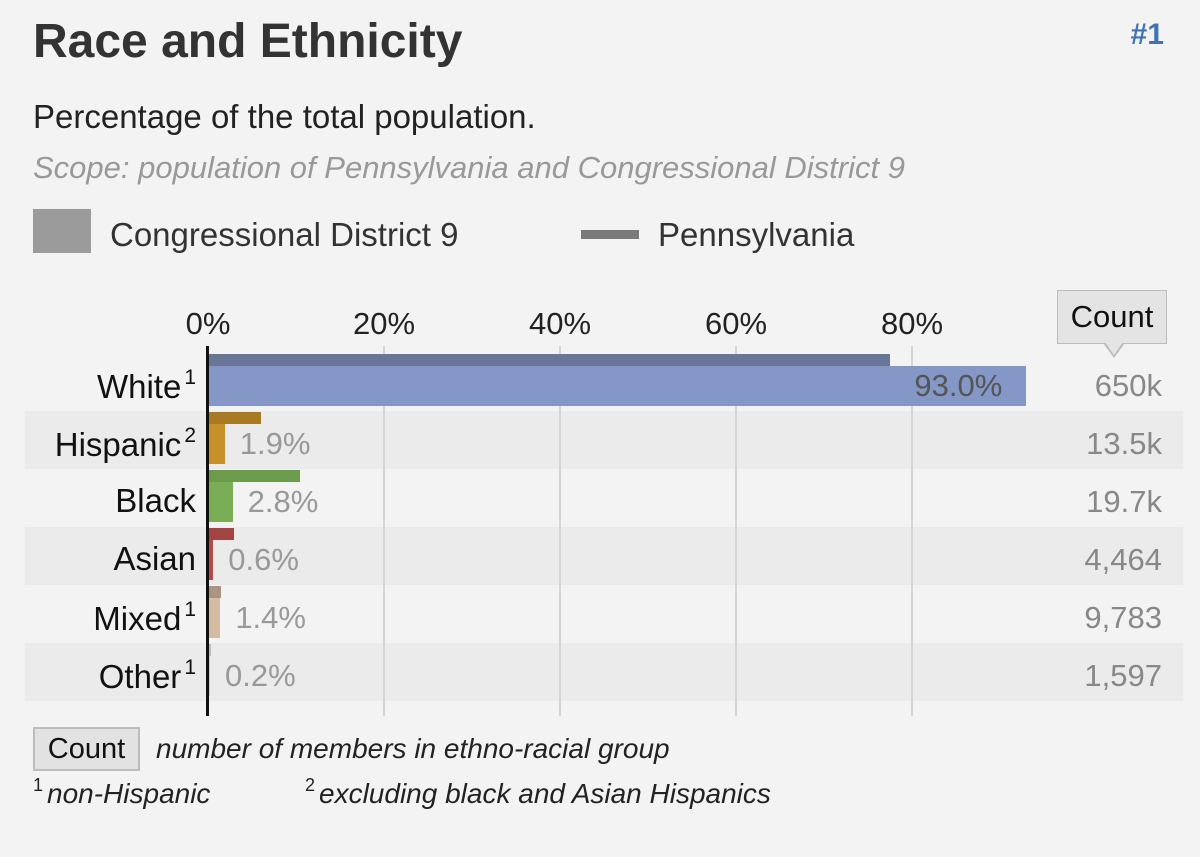  I want to click on category-label: Other 1, so click(147, 676).